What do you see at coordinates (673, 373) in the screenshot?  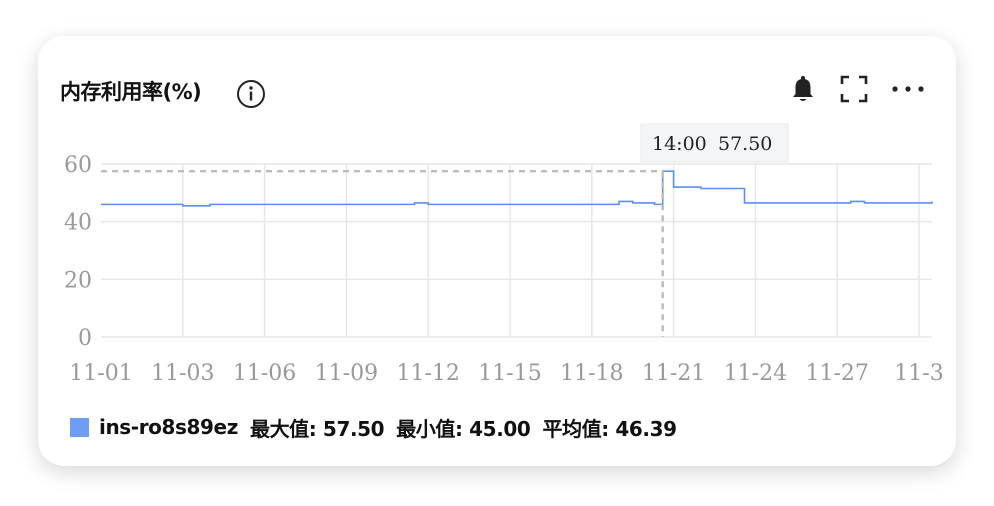 I see `x-tick-label: 11-21` at bounding box center [673, 373].